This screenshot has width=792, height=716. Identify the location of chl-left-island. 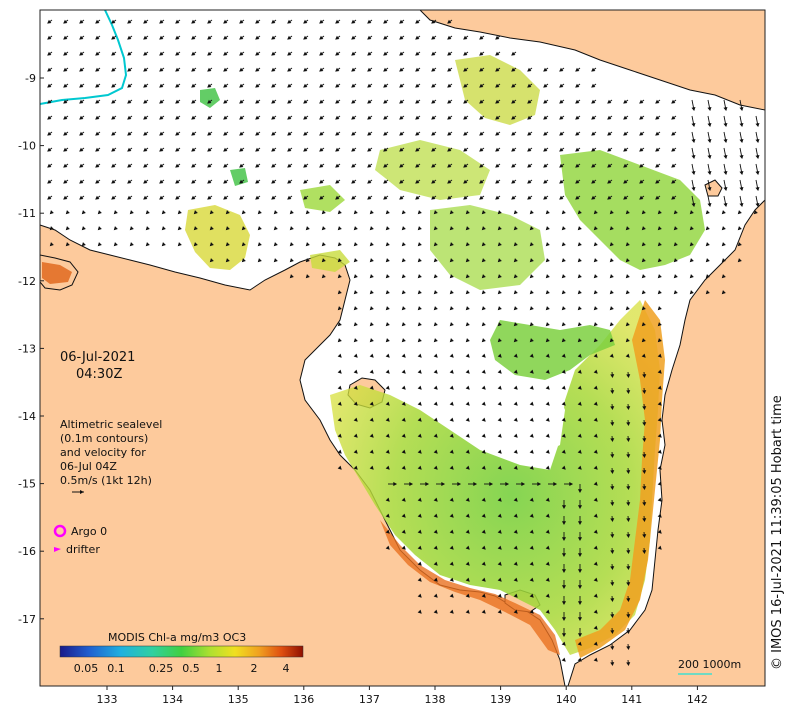
(57, 273).